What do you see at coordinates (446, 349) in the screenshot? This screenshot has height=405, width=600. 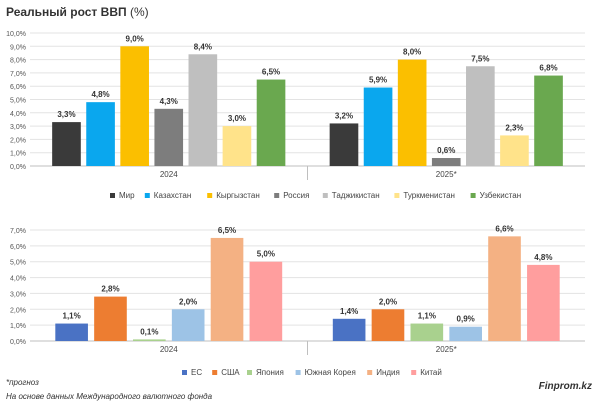 I see `bottom-x-tick-label: 2025*` at bounding box center [446, 349].